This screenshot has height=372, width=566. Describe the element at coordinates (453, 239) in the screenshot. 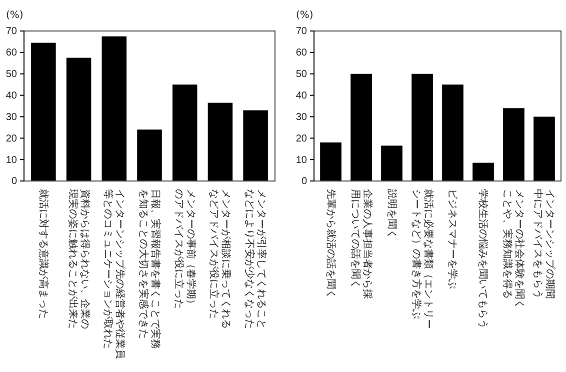

I see `x-tick-label: ビジネスマナーを学ぶ` at that location.